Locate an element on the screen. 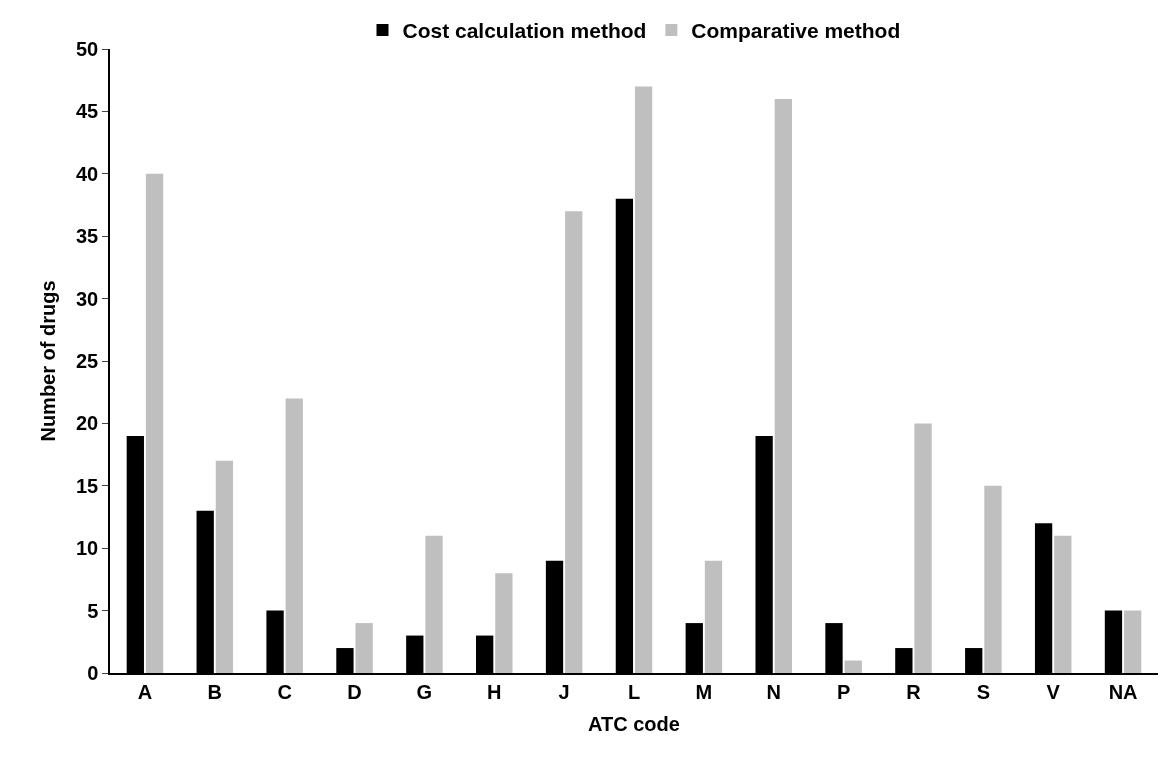 The image size is (1168, 758). x-tick-label: R is located at coordinates (914, 691).